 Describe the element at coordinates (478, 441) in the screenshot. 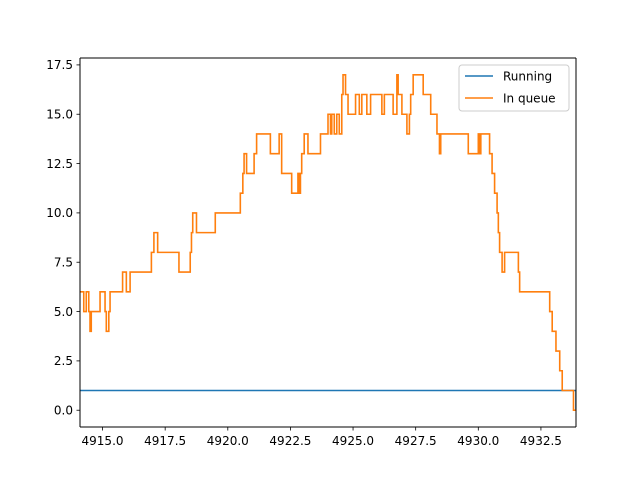

I see `x-tick-label: 4930.0` at that location.